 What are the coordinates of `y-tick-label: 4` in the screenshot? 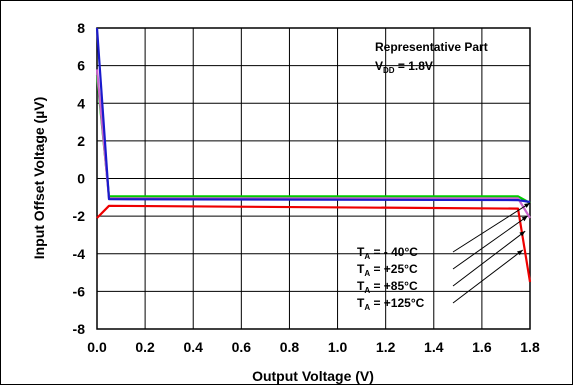 It's located at (81, 103).